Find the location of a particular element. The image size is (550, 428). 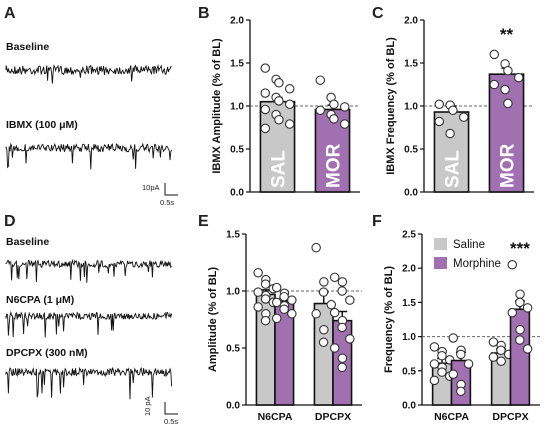

scale-y-label-d: 10 pA is located at coordinates (147, 406).